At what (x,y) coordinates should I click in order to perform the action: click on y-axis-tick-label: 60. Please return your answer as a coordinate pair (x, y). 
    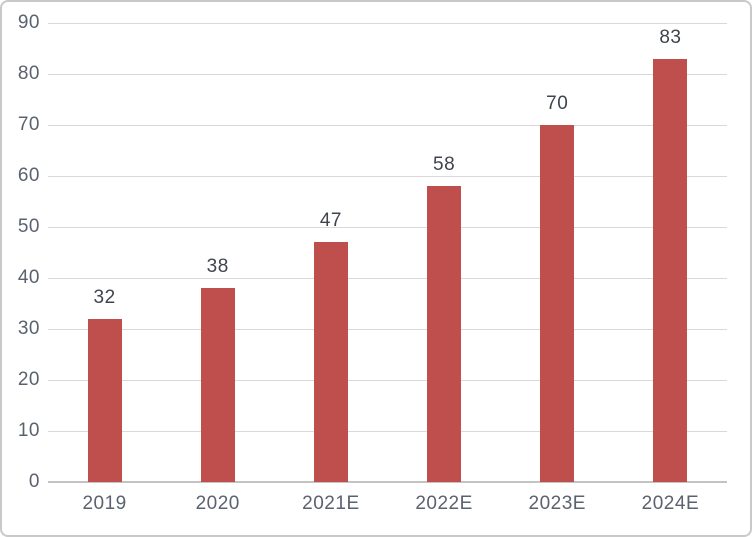
    Looking at the image, I should click on (28, 175).